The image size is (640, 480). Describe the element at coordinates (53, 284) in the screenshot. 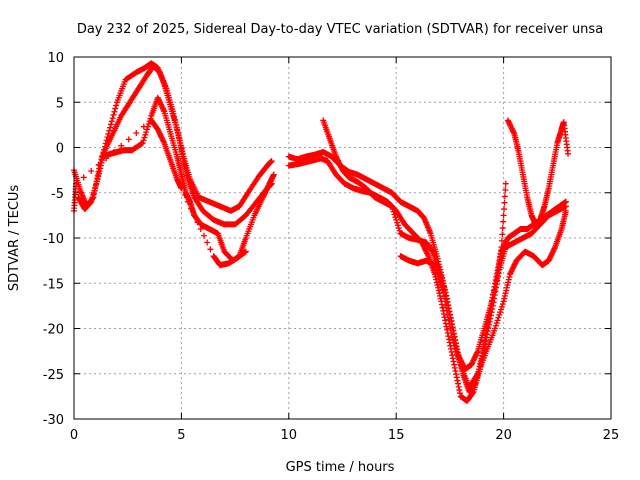

I see `y-tick-label: -15` at that location.